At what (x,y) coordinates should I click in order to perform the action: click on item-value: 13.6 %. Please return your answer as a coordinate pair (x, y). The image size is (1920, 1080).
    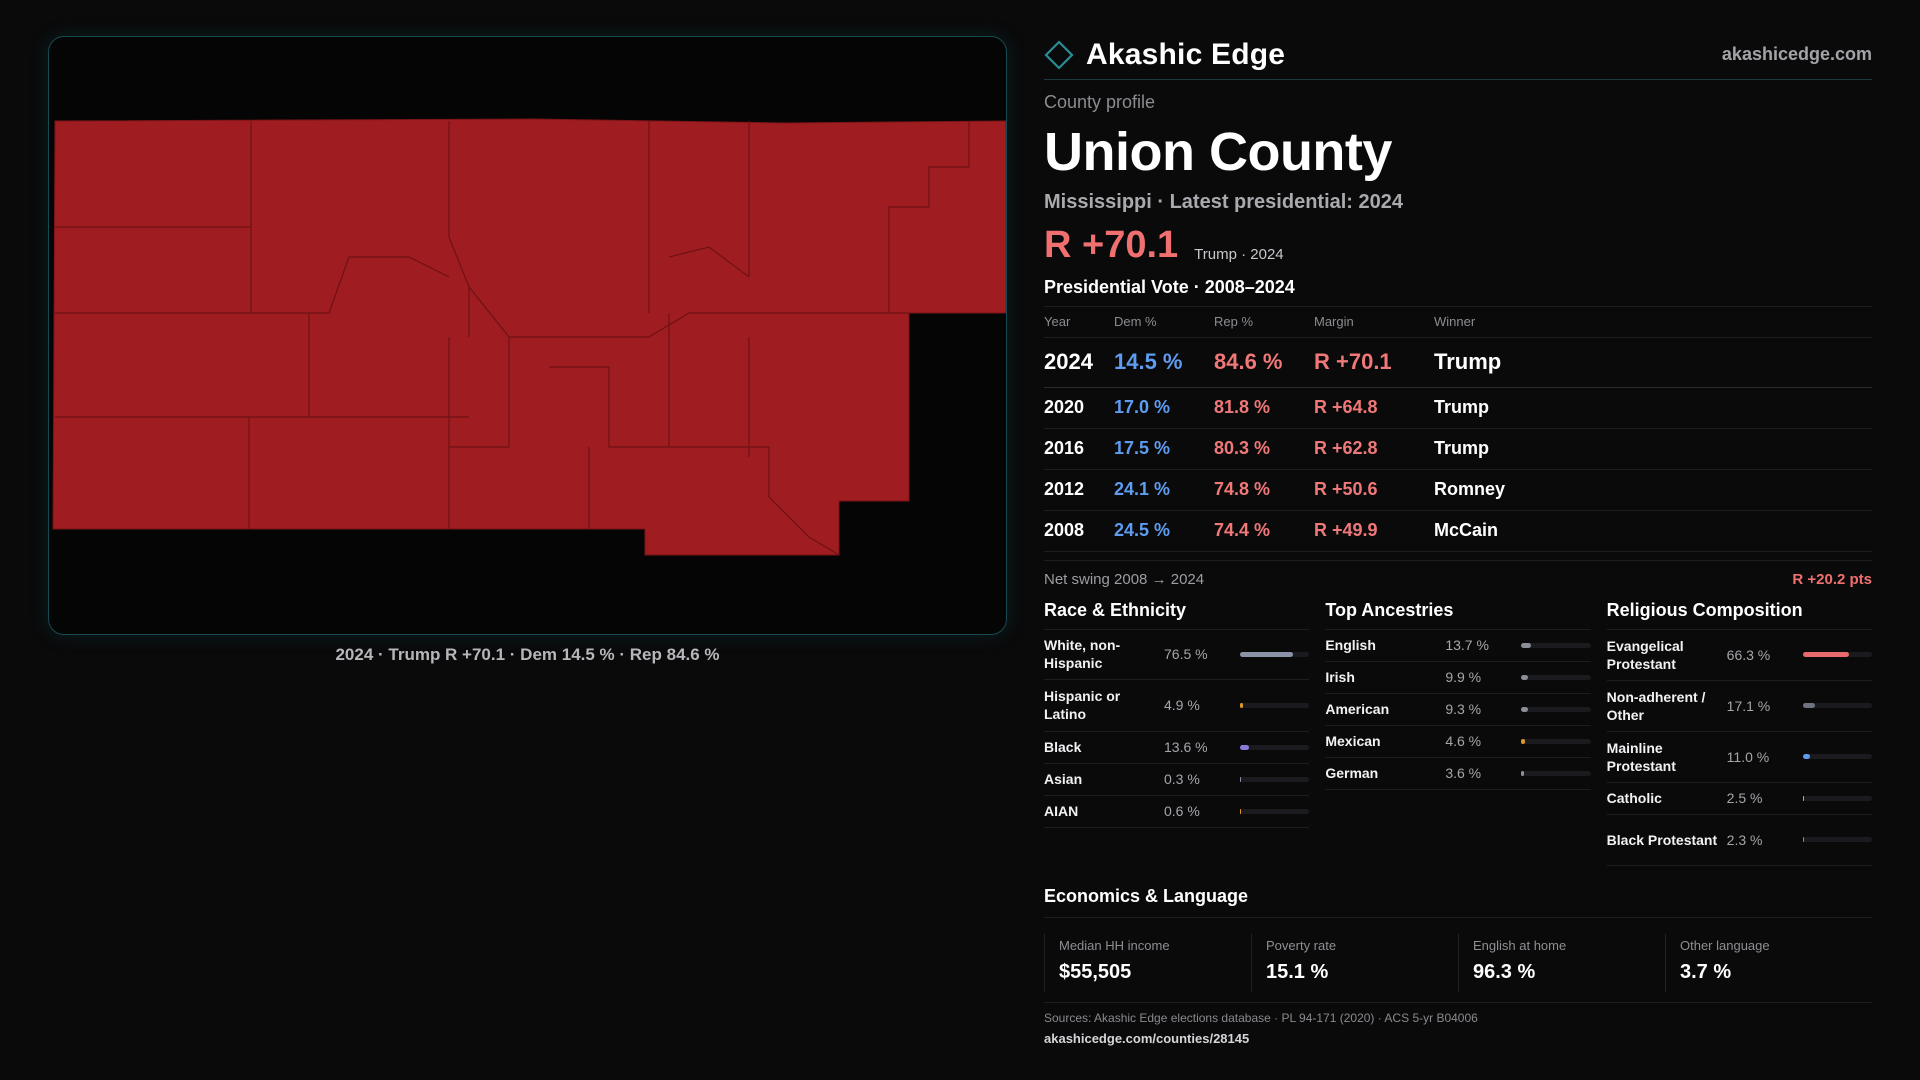
    Looking at the image, I should click on (1186, 747).